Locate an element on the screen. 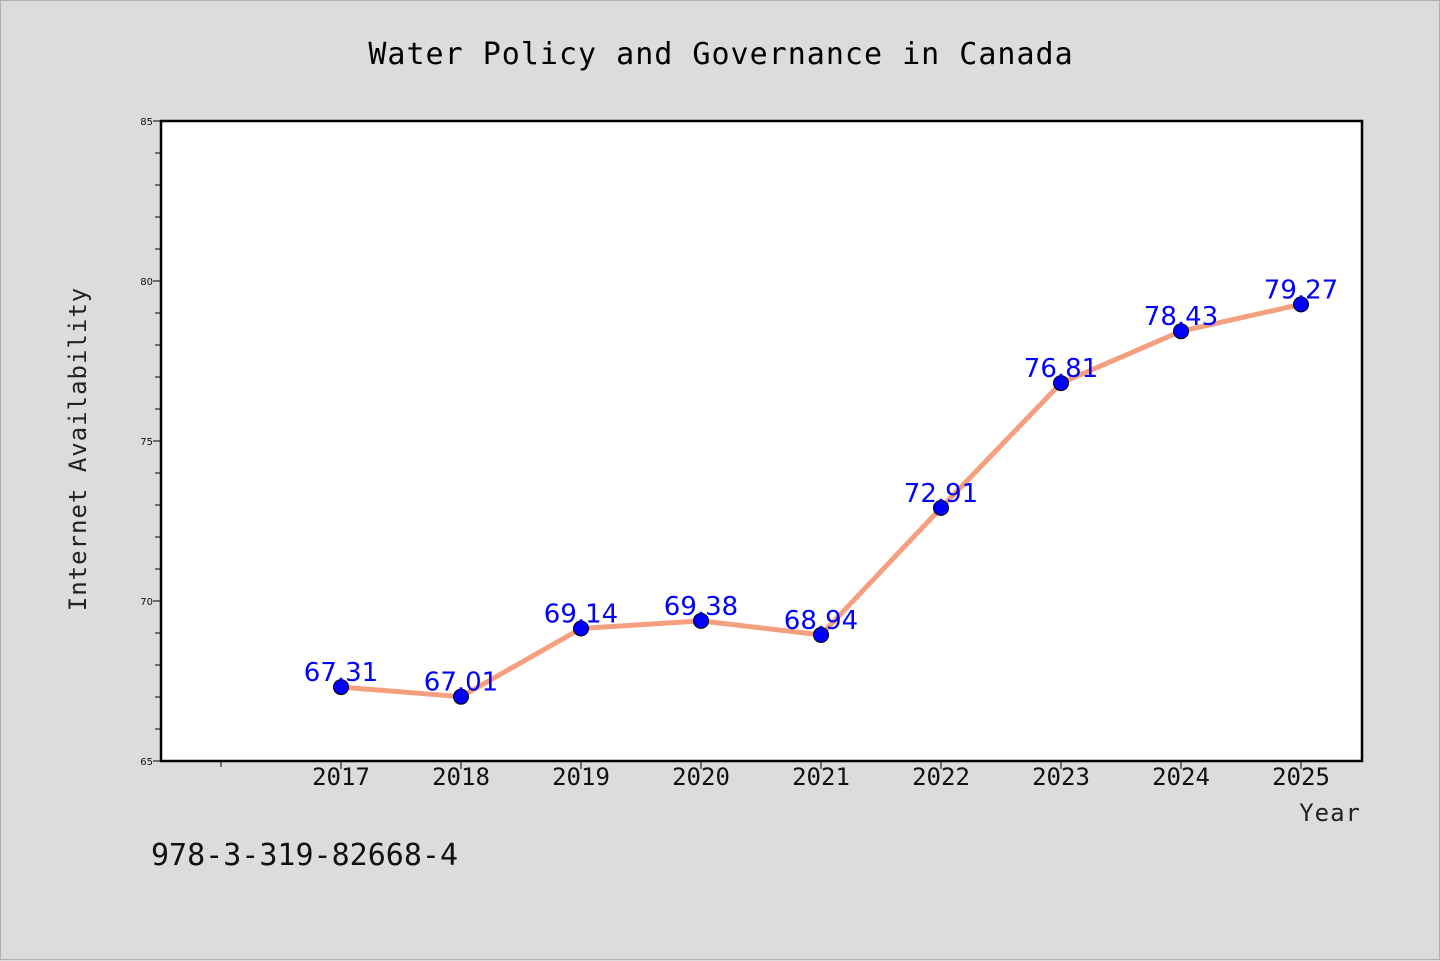  x-tick-label: 2018 is located at coordinates (461, 777).